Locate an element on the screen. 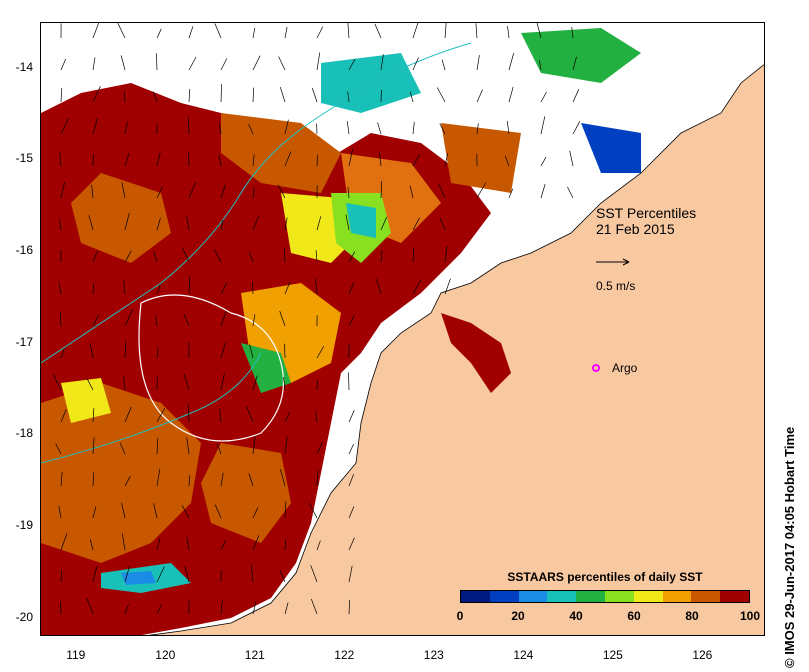 This screenshot has height=672, width=809. lon-tick-label: 120 is located at coordinates (165, 655).